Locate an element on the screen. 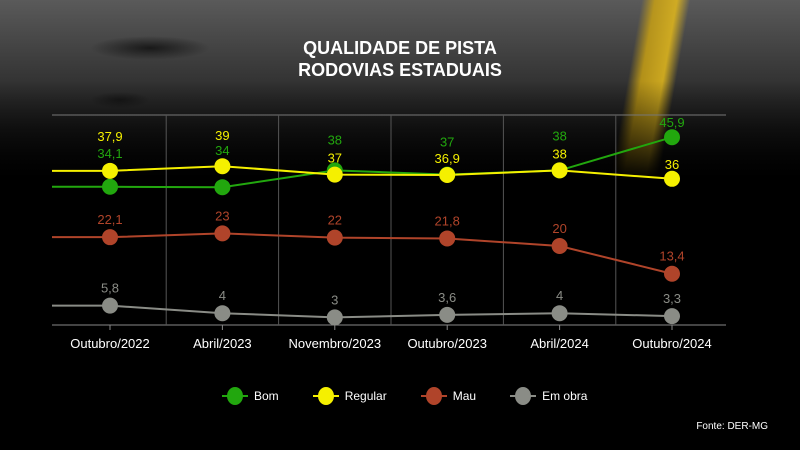 The height and width of the screenshot is (450, 800). data-label: 34,1 is located at coordinates (109, 153).